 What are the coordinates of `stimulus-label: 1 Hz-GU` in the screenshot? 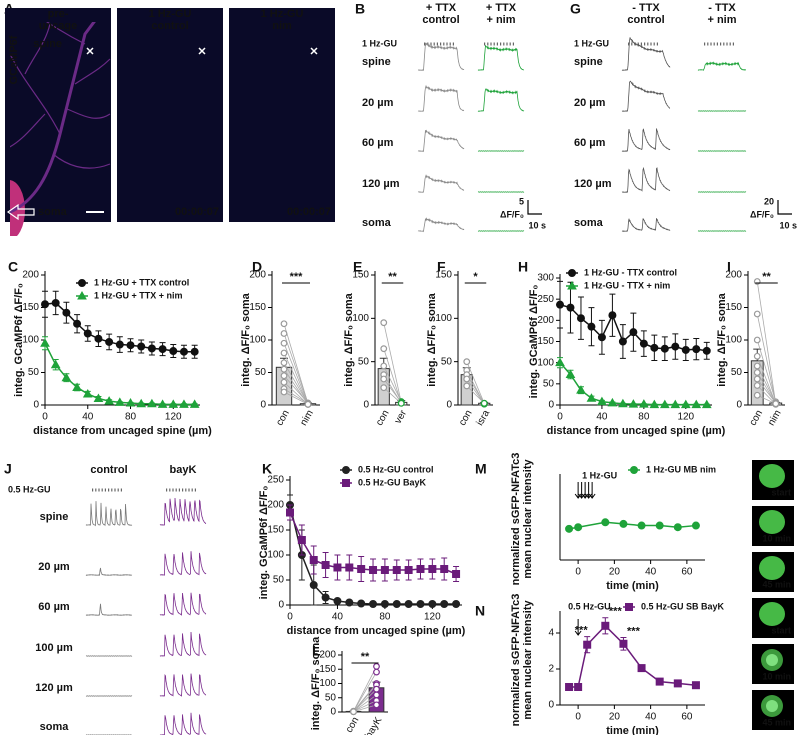 It's located at (591, 43).